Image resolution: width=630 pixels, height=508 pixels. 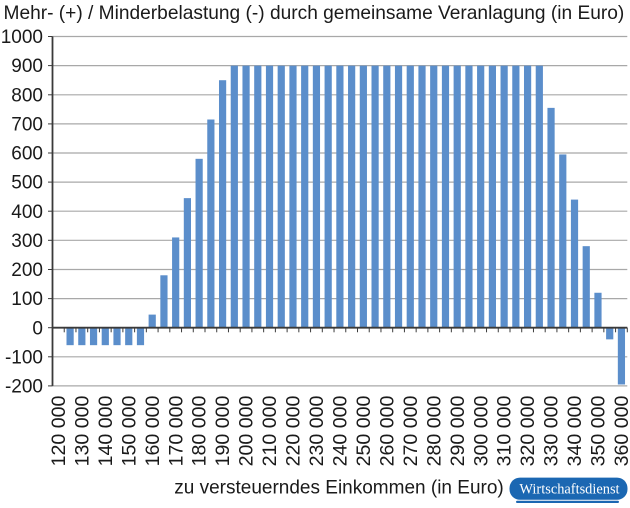 What do you see at coordinates (106, 430) in the screenshot?
I see `svg-text: 140 000` at bounding box center [106, 430].